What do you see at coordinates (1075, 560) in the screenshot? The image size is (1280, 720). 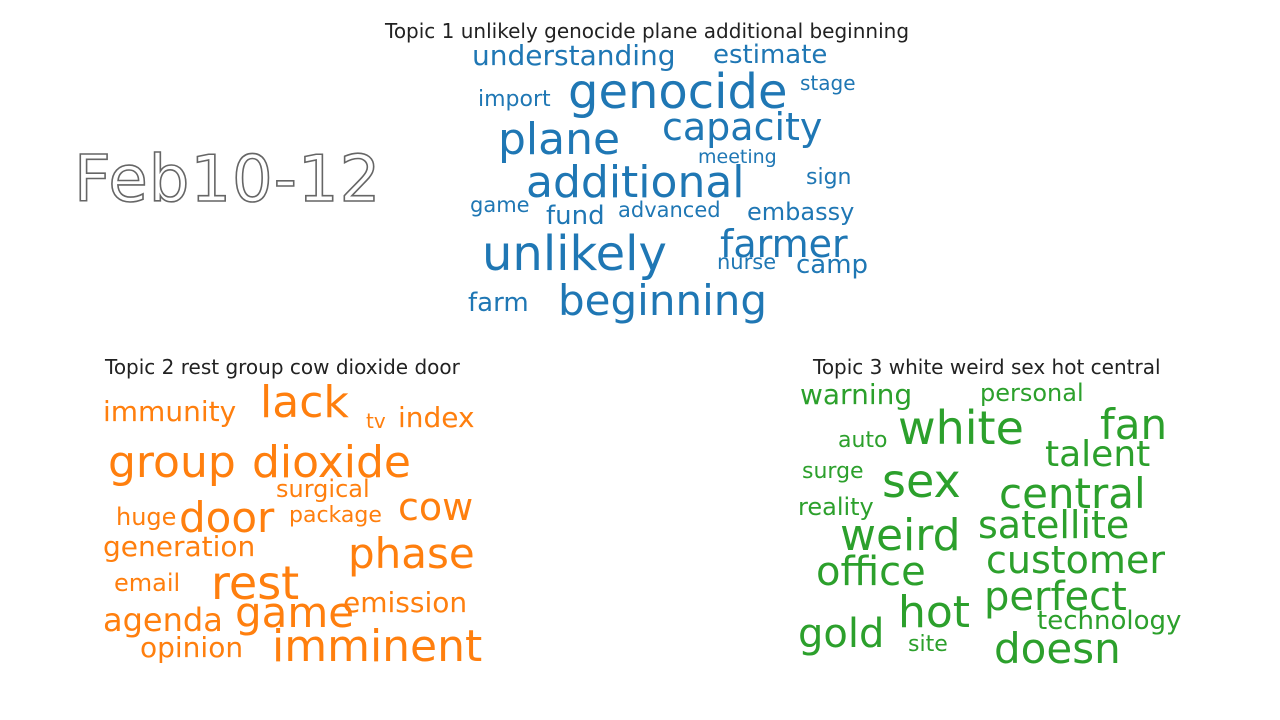 I see `topic-3-word-customer: customer` at bounding box center [1075, 560].